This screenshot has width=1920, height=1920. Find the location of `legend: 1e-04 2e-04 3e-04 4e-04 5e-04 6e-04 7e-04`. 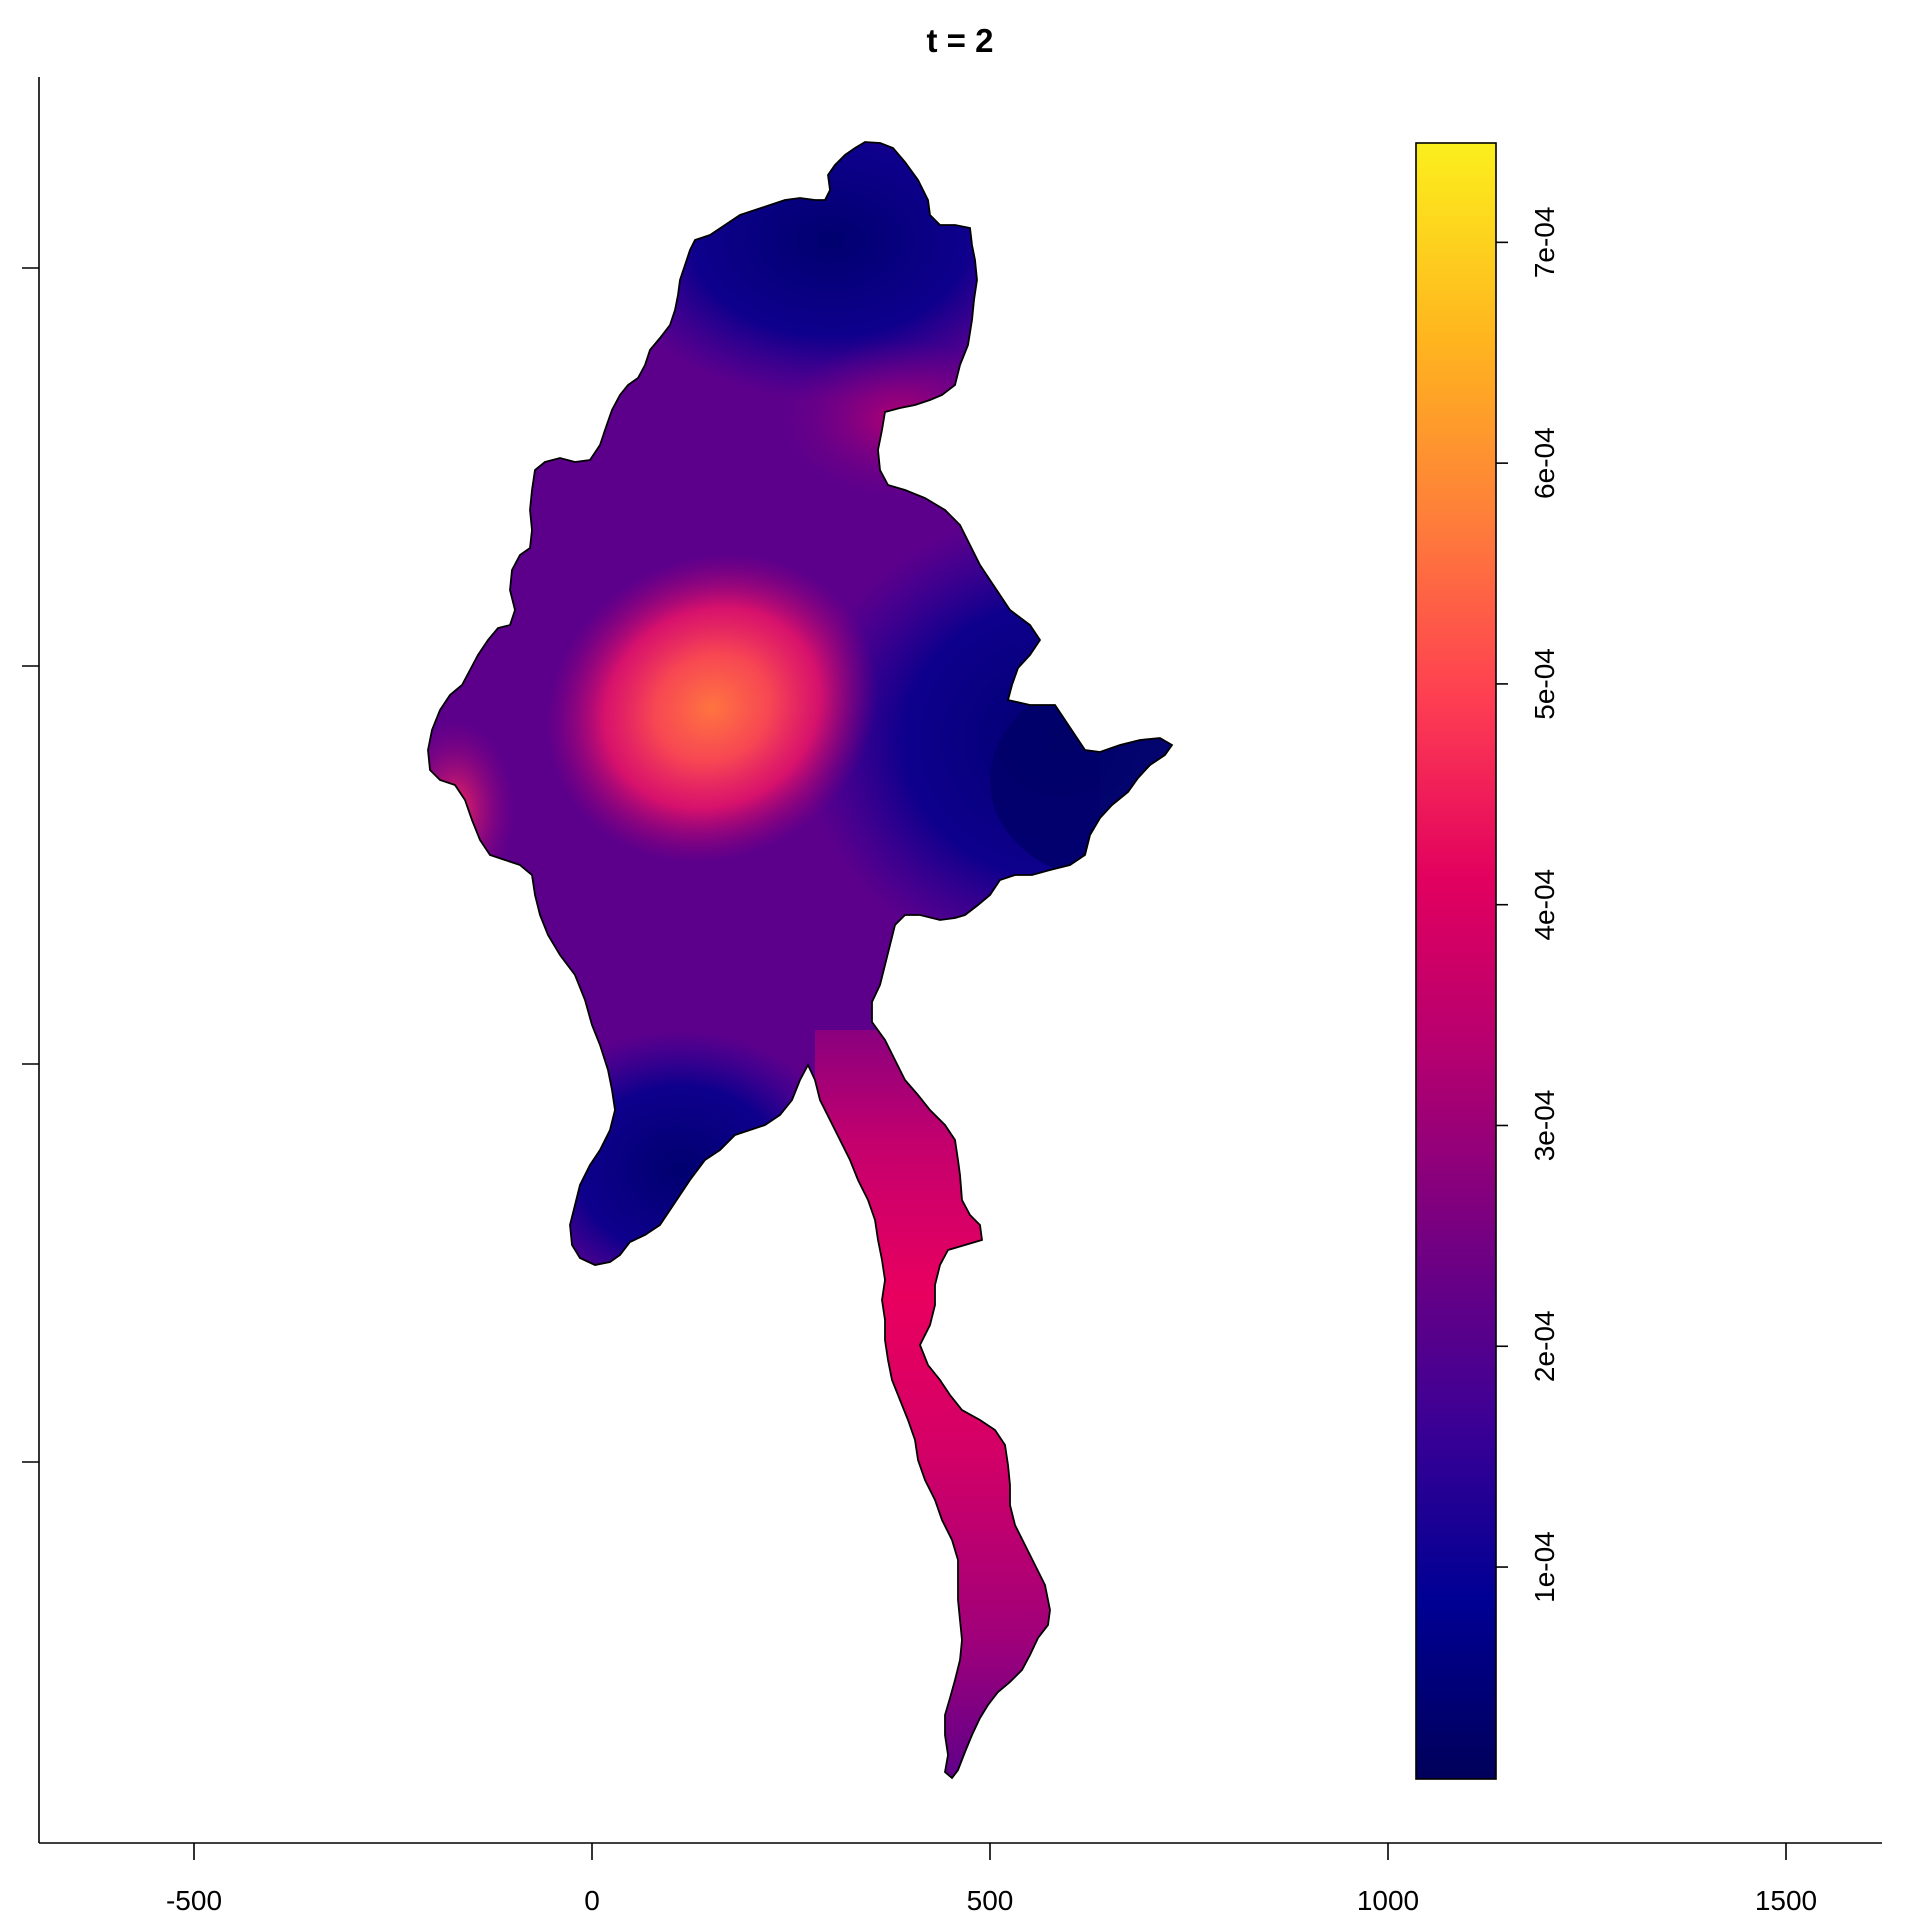

legend: 1e-04 2e-04 3e-04 4e-04 5e-04 6e-04 7e-04 is located at coordinates (1487, 961).